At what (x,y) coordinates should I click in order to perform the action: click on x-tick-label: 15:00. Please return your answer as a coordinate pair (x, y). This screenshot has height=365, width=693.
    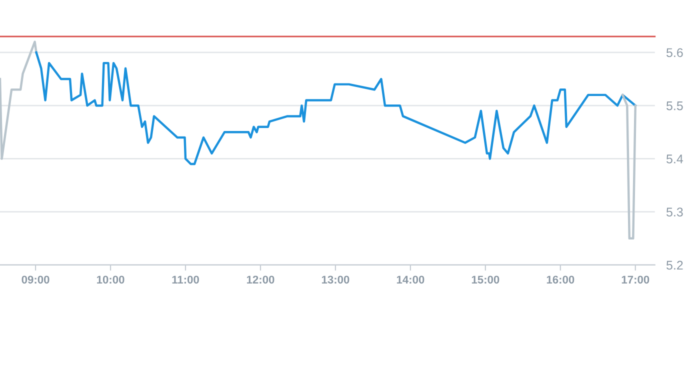
    Looking at the image, I should click on (486, 280).